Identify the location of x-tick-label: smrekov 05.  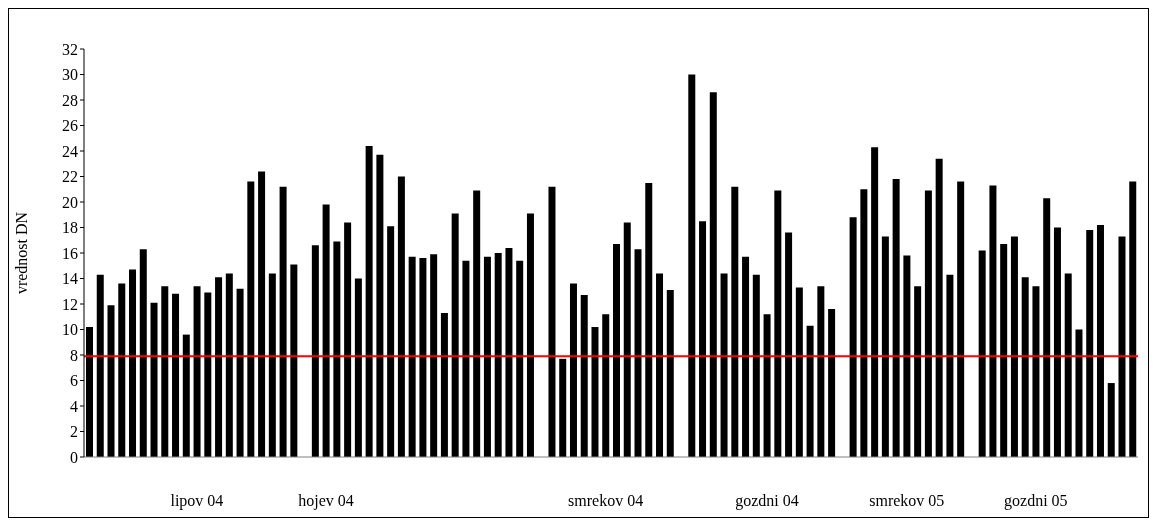
(907, 501).